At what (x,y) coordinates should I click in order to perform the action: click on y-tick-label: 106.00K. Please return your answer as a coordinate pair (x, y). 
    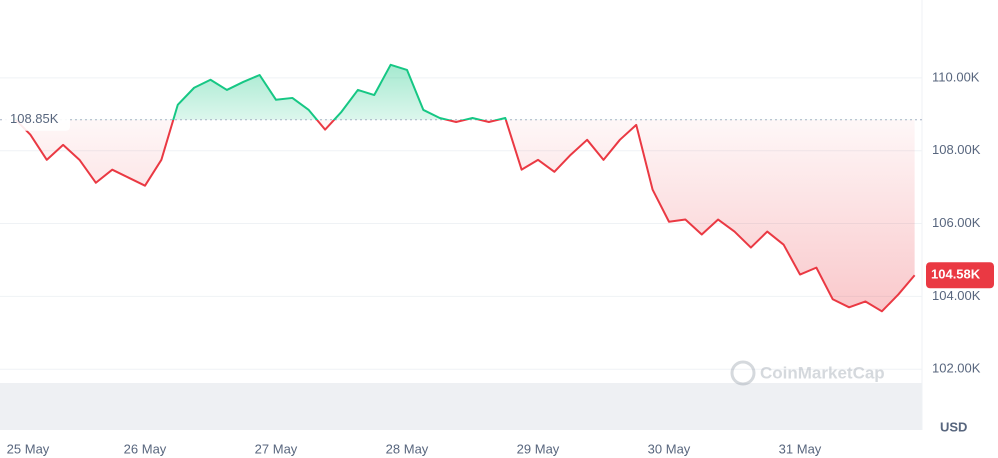
    Looking at the image, I should click on (956, 222).